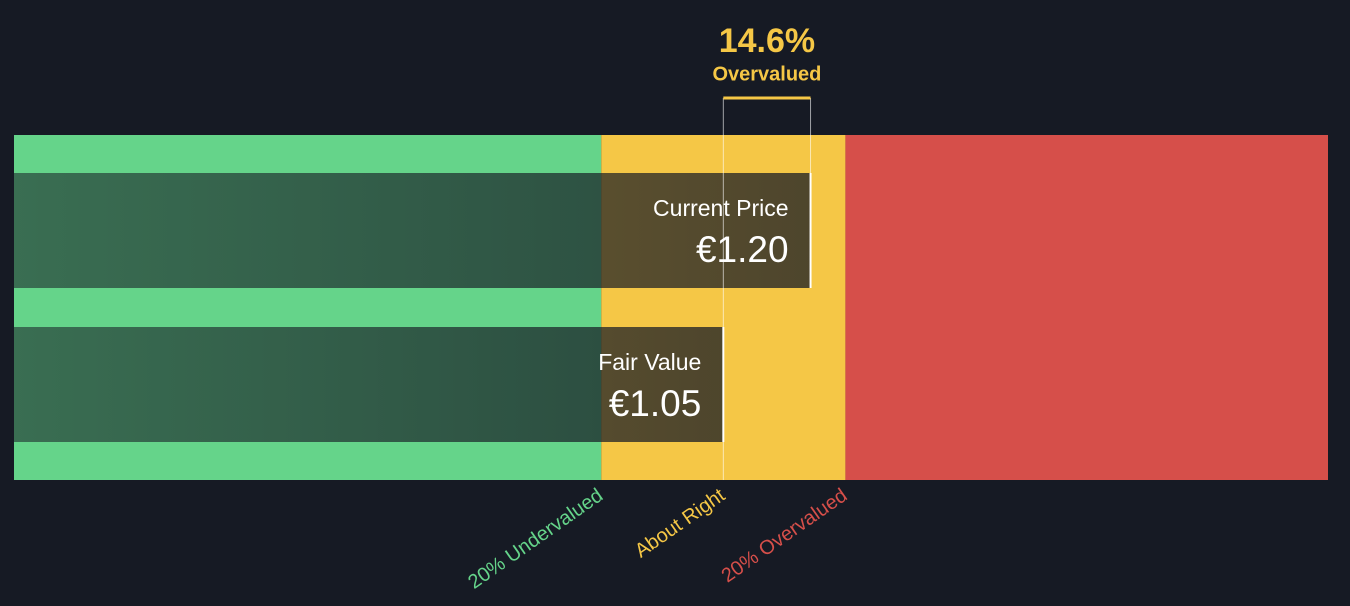  I want to click on bar-value: €1.05, so click(655, 403).